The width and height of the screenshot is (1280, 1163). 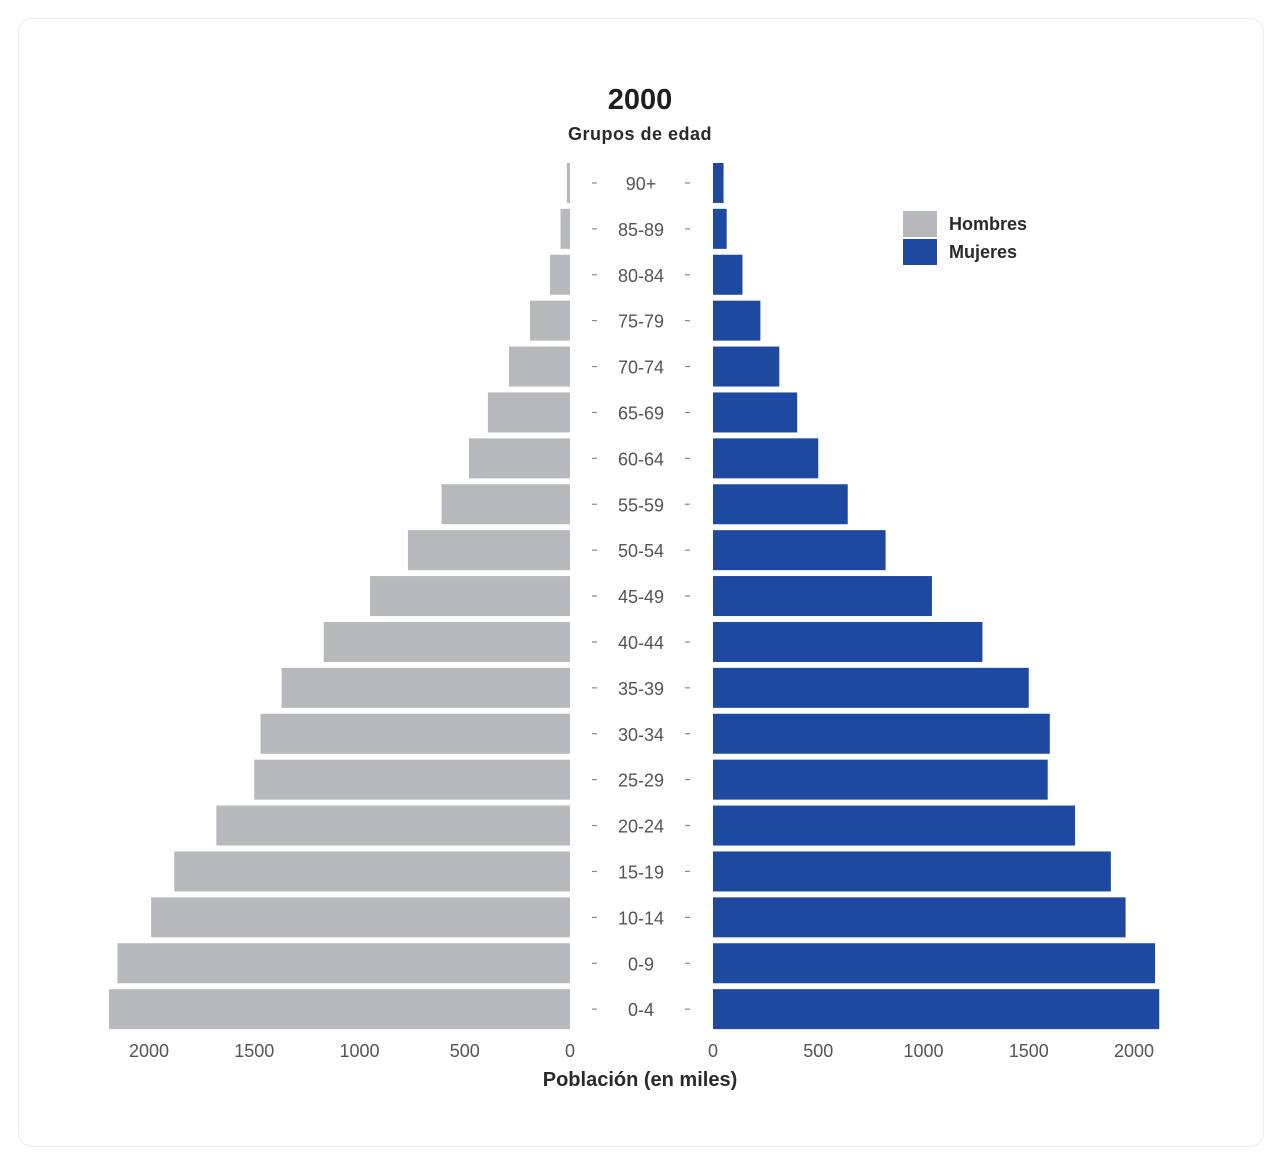 What do you see at coordinates (920, 224) in the screenshot?
I see `legend-swatch-hombres` at bounding box center [920, 224].